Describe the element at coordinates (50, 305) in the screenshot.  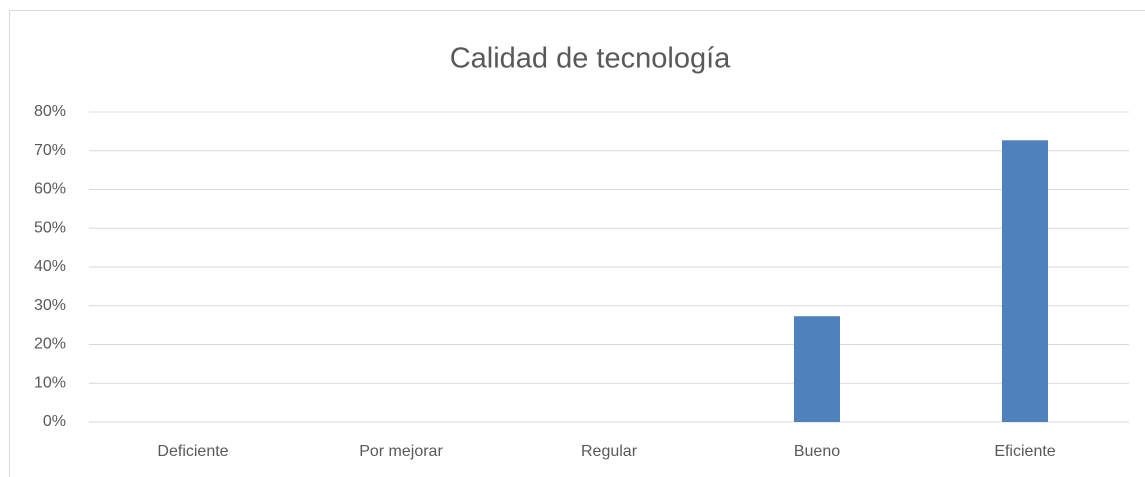
I see `y-tick-label: 30%` at that location.